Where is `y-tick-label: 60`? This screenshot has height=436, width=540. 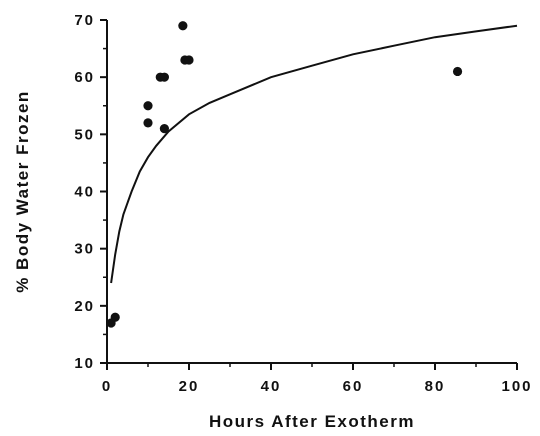 y-tick-label: 60 is located at coordinates (84, 77).